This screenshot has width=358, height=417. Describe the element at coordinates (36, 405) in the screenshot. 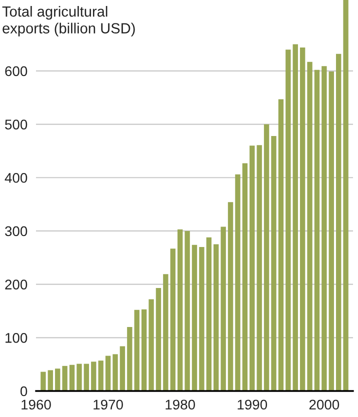

I see `x-tick-label: 1960` at that location.